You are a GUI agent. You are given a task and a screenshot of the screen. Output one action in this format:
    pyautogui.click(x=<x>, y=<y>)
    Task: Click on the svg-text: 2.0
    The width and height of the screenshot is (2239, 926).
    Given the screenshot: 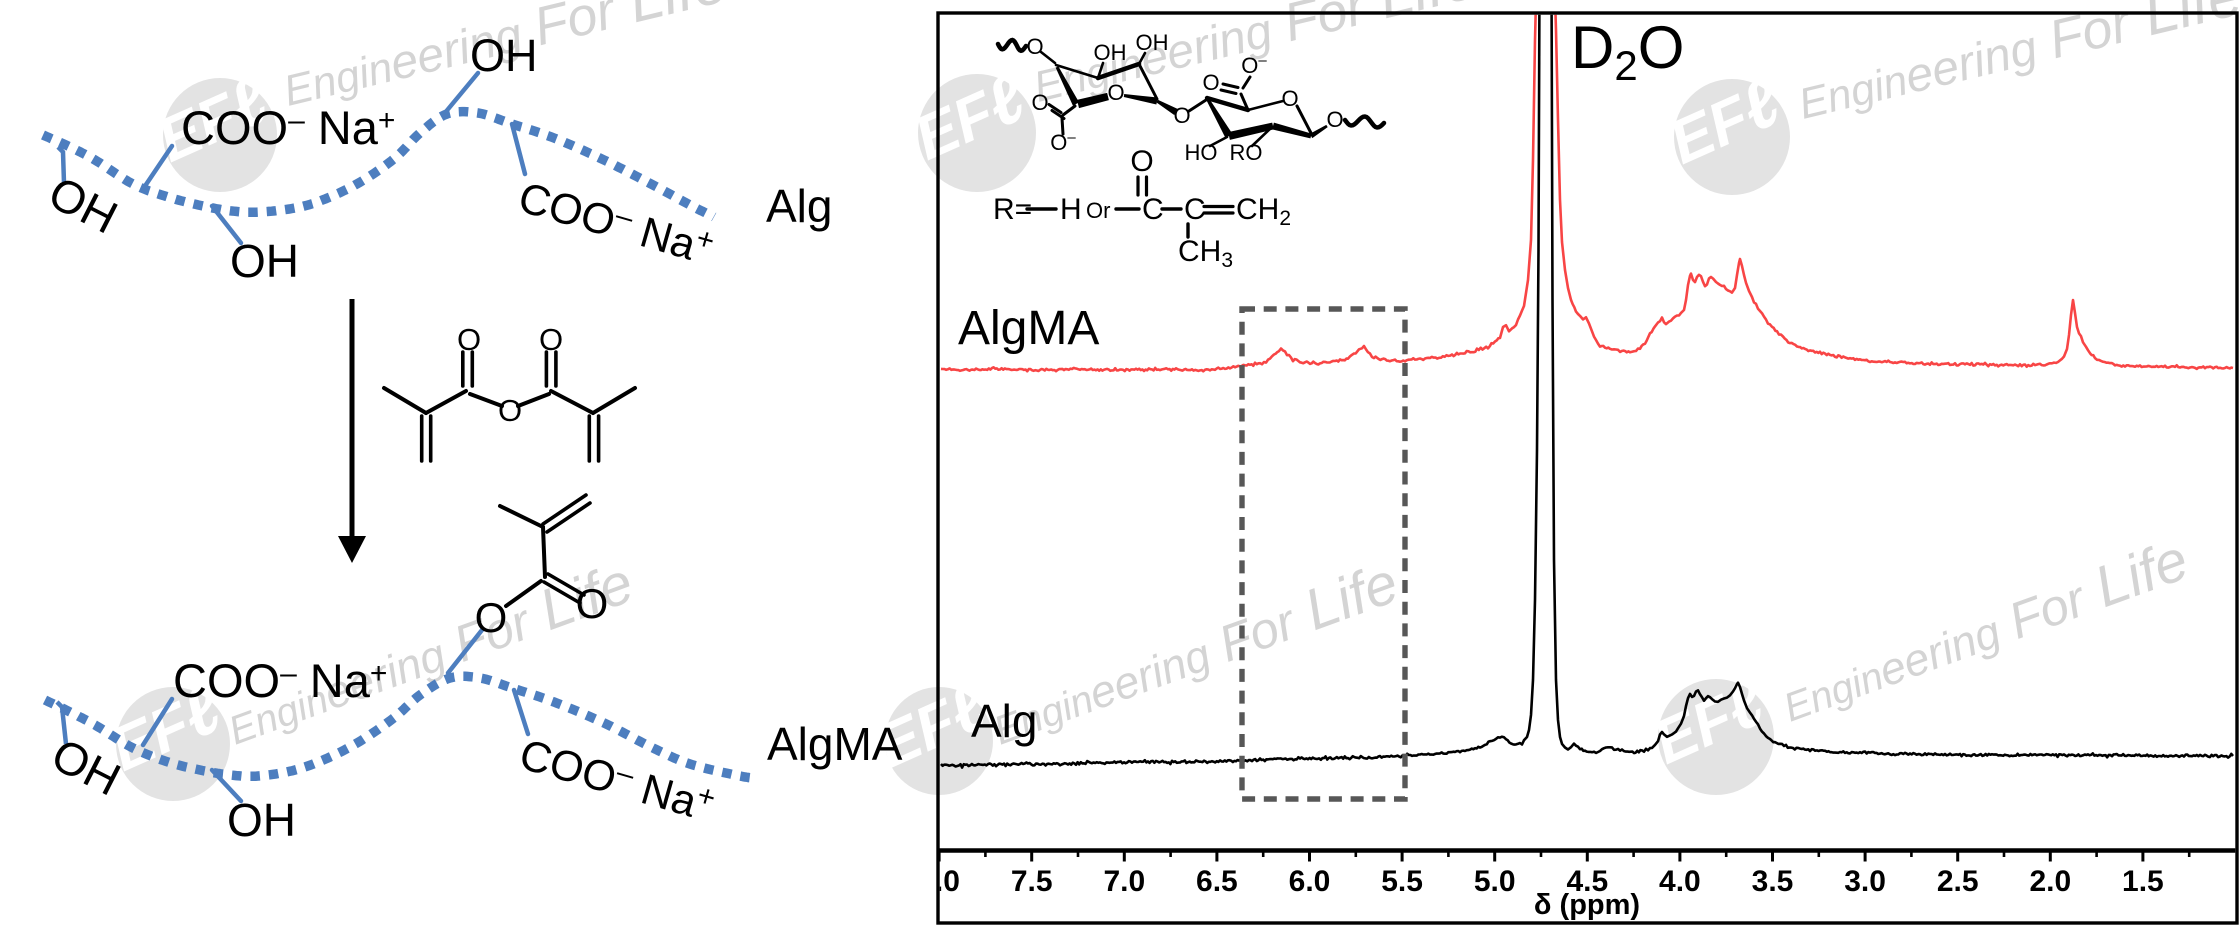 What is the action you would take?
    pyautogui.click(x=2050, y=881)
    